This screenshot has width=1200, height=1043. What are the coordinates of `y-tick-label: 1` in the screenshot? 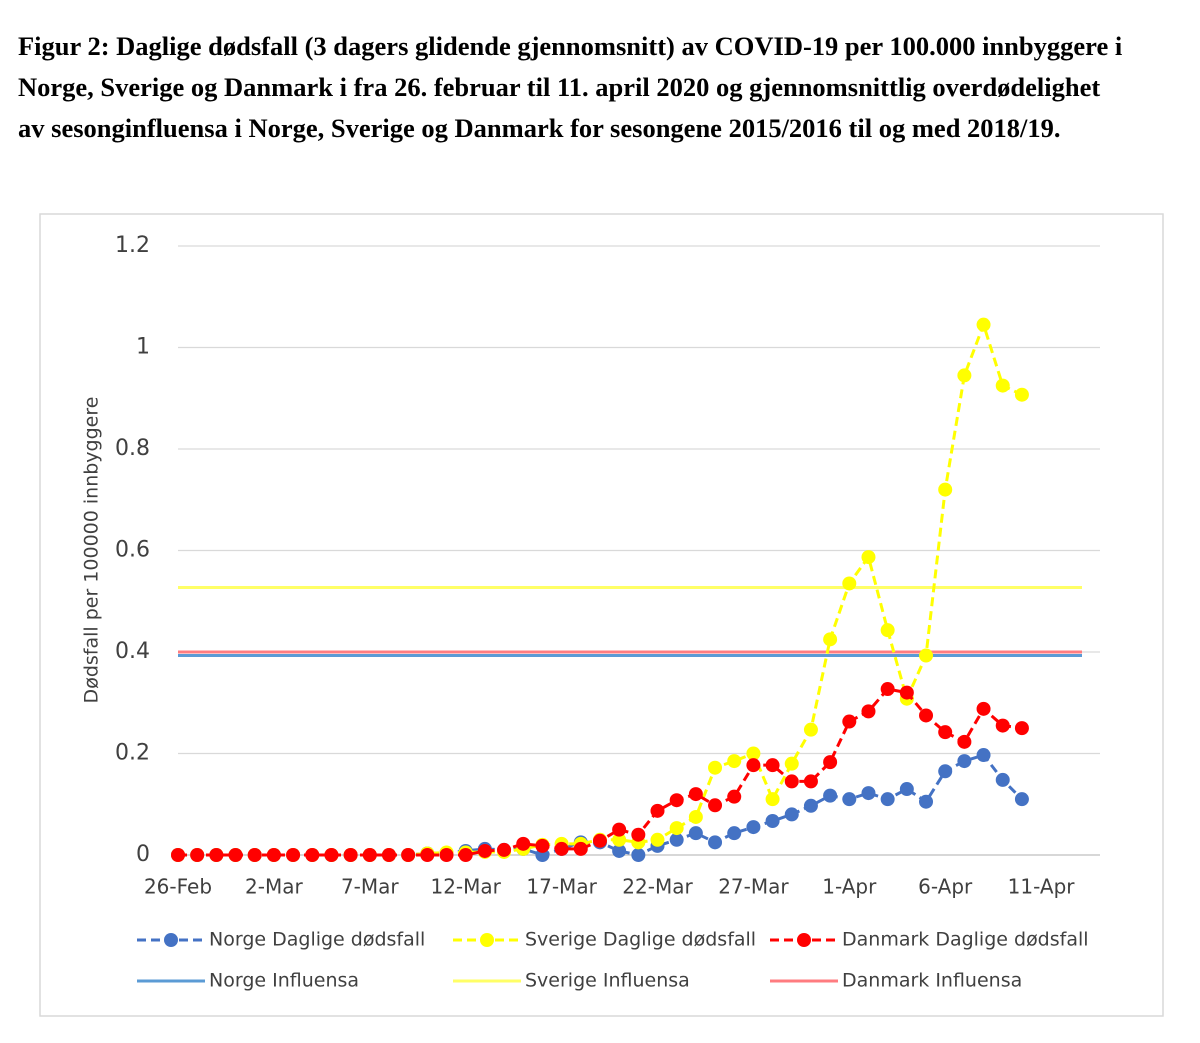 It's located at (143, 347).